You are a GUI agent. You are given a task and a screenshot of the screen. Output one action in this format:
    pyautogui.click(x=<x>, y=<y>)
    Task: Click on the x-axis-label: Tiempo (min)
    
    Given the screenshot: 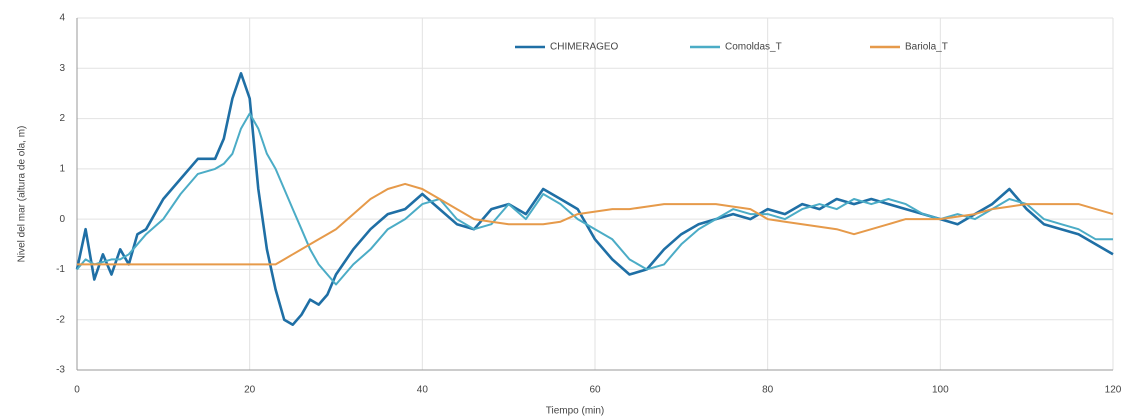 What is the action you would take?
    pyautogui.click(x=575, y=411)
    